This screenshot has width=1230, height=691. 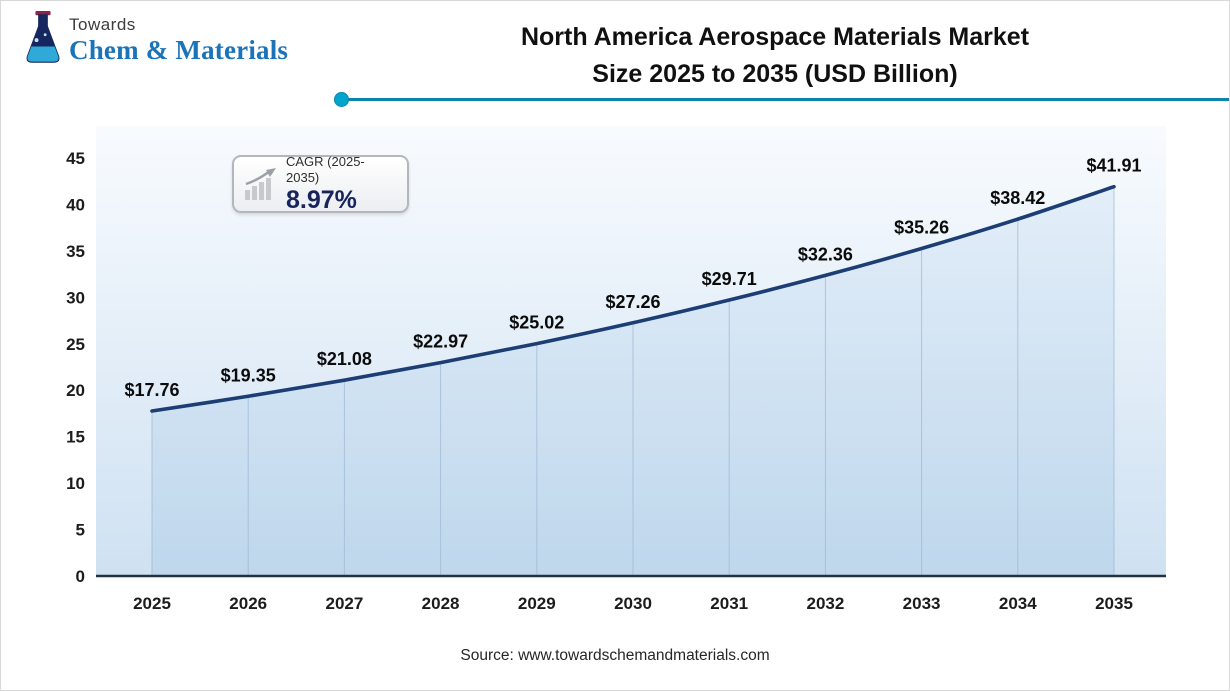 What do you see at coordinates (179, 50) in the screenshot?
I see `brand-name: Chem & Materials` at bounding box center [179, 50].